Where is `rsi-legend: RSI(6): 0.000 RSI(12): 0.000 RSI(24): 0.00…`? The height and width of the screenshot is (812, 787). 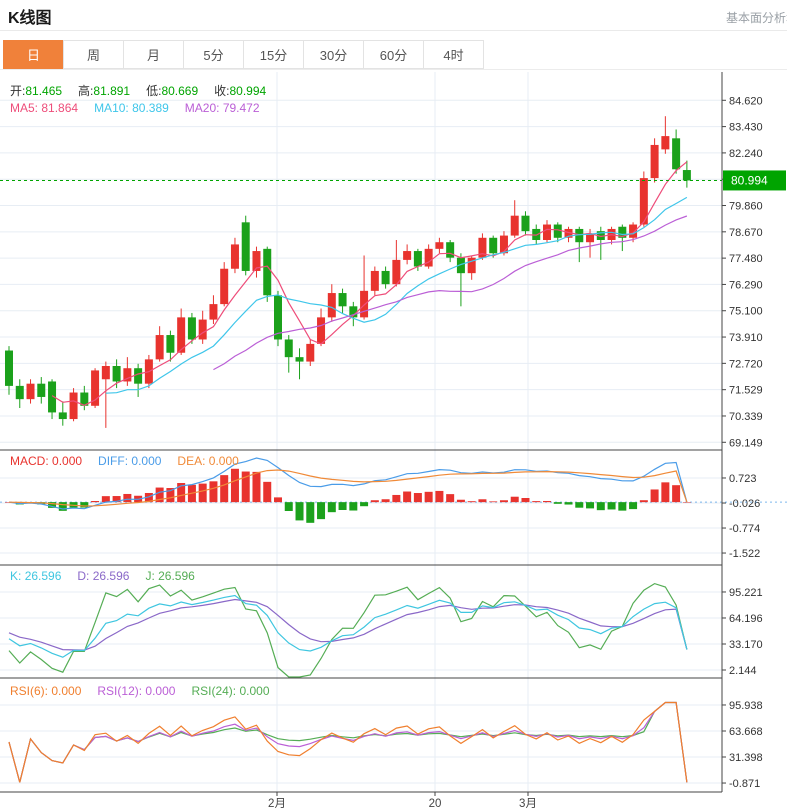
rsi-legend: RSI(6): 0.000 RSI(12): 0.000 RSI(24): 0.00… is located at coordinates (140, 691).